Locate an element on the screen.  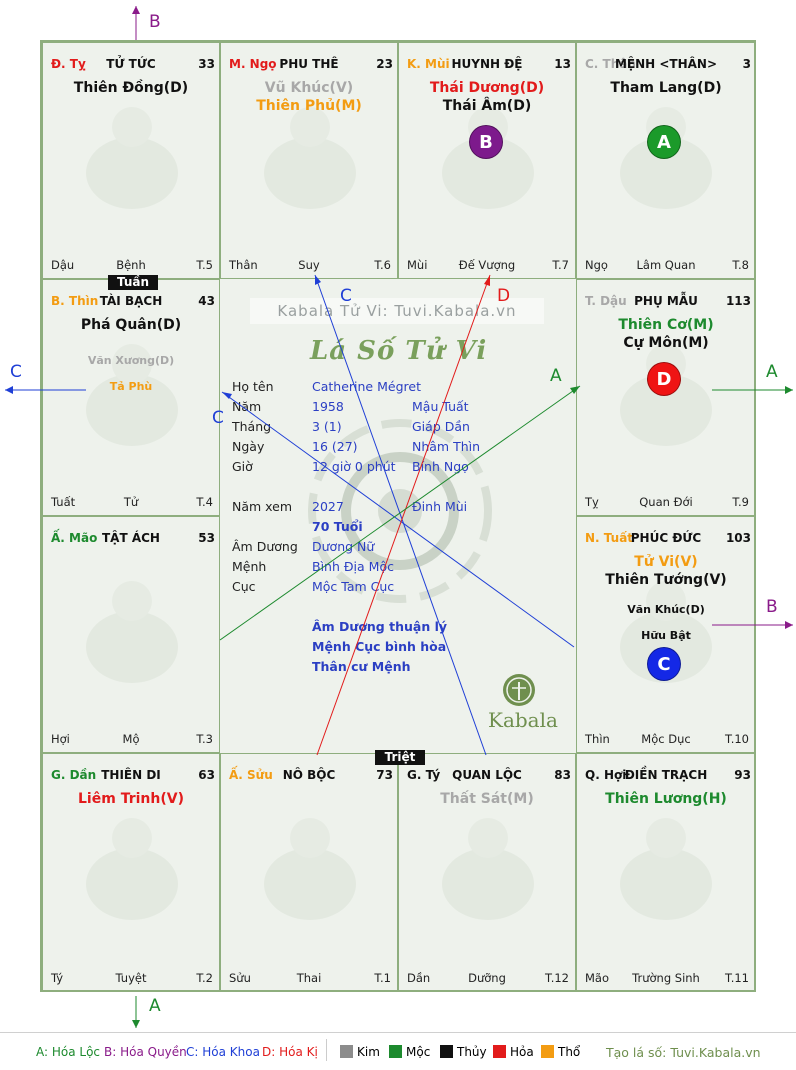
major-star: Thái Dương(D) is located at coordinates (487, 88).